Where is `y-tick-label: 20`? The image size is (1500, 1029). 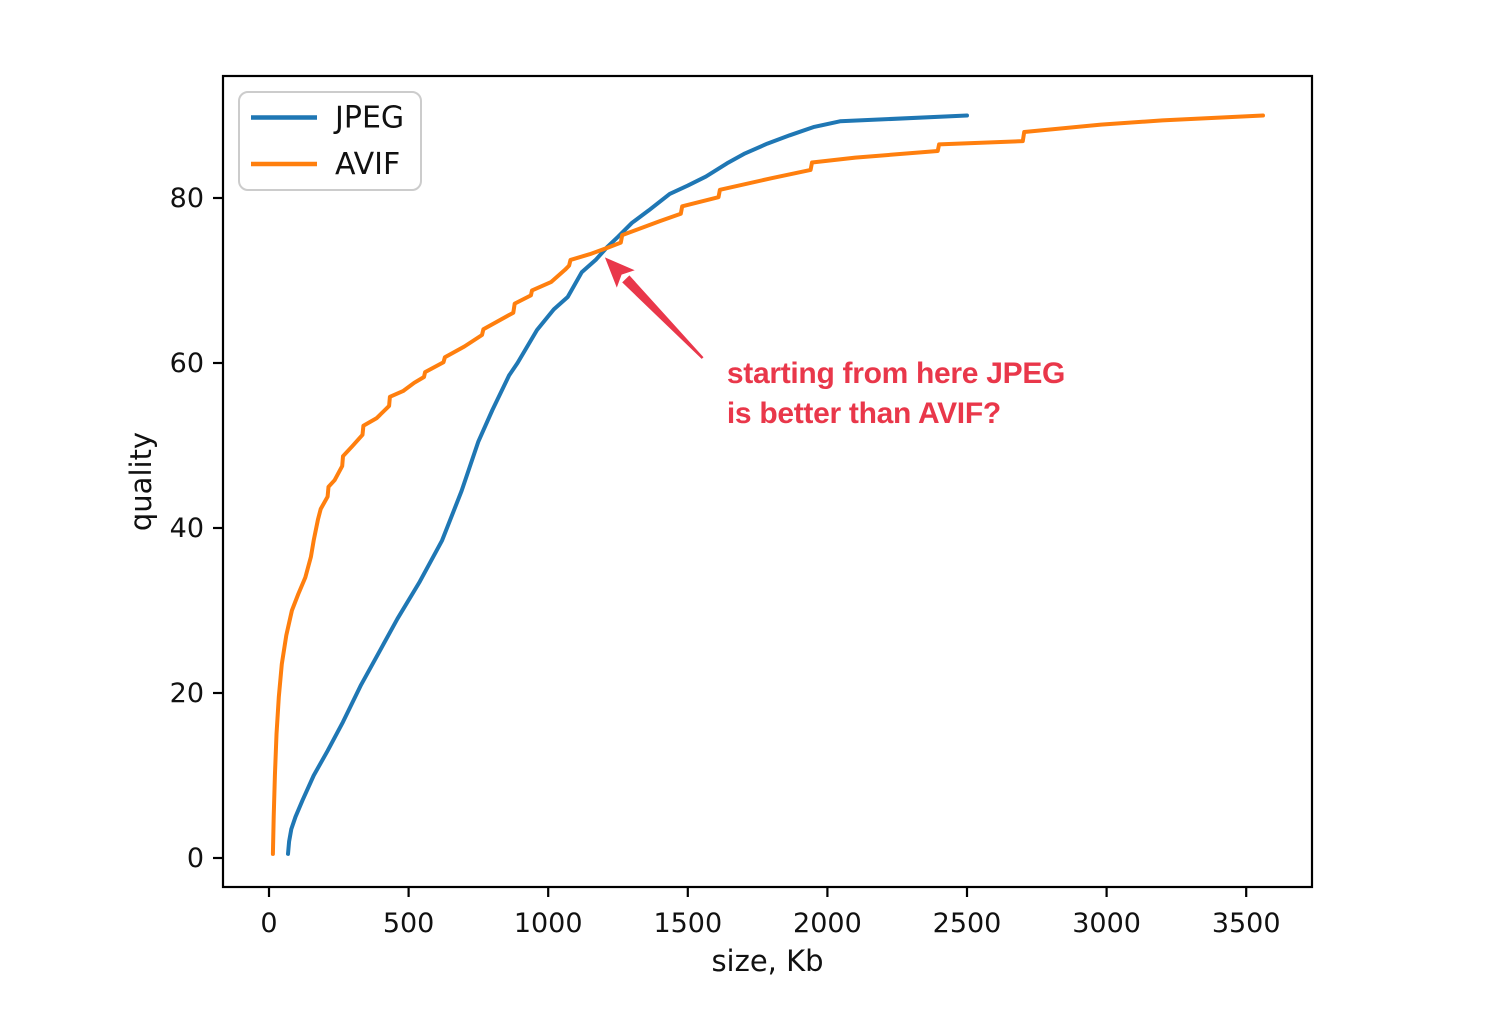
y-tick-label: 20 is located at coordinates (187, 693).